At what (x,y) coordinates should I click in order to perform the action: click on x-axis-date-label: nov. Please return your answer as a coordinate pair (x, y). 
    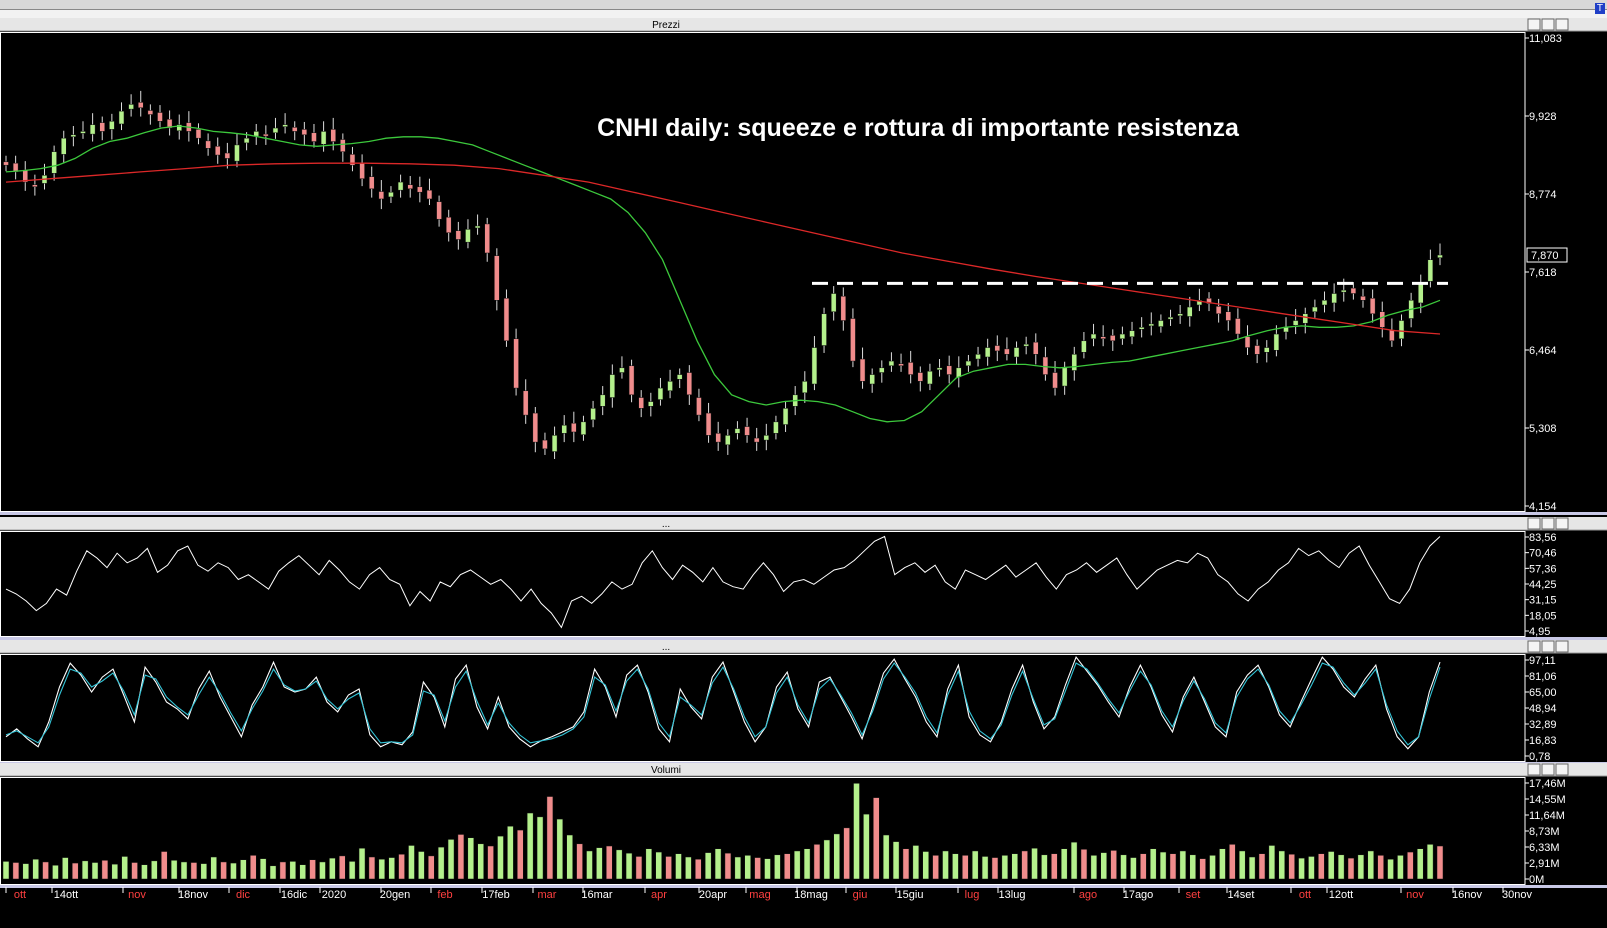
    Looking at the image, I should click on (137, 895).